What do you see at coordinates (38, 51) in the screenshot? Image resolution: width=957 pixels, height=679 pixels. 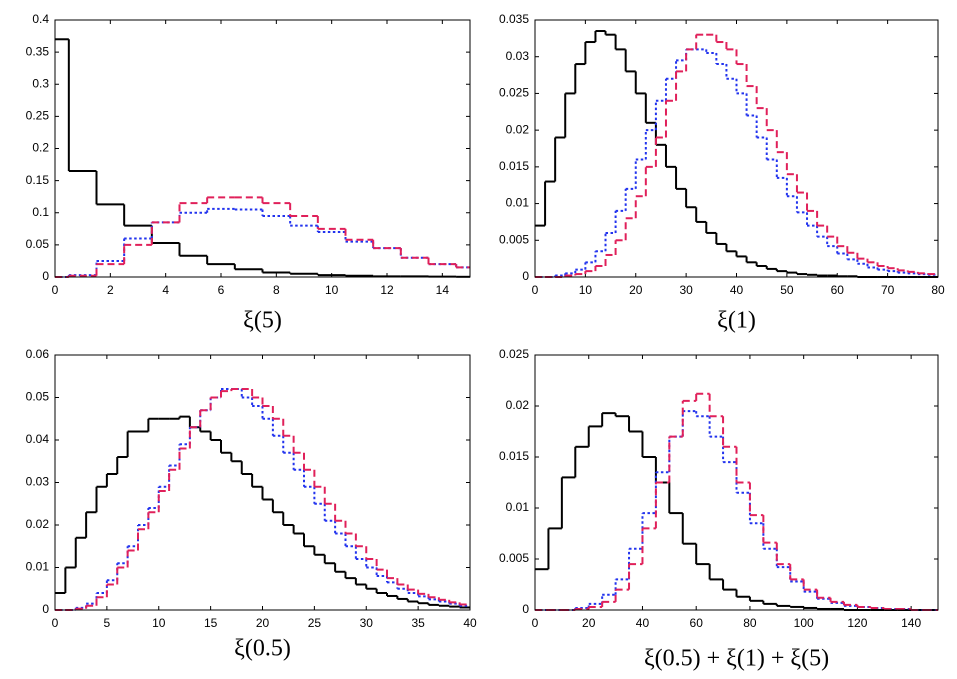 I see `y-tick-label: 0.35` at bounding box center [38, 51].